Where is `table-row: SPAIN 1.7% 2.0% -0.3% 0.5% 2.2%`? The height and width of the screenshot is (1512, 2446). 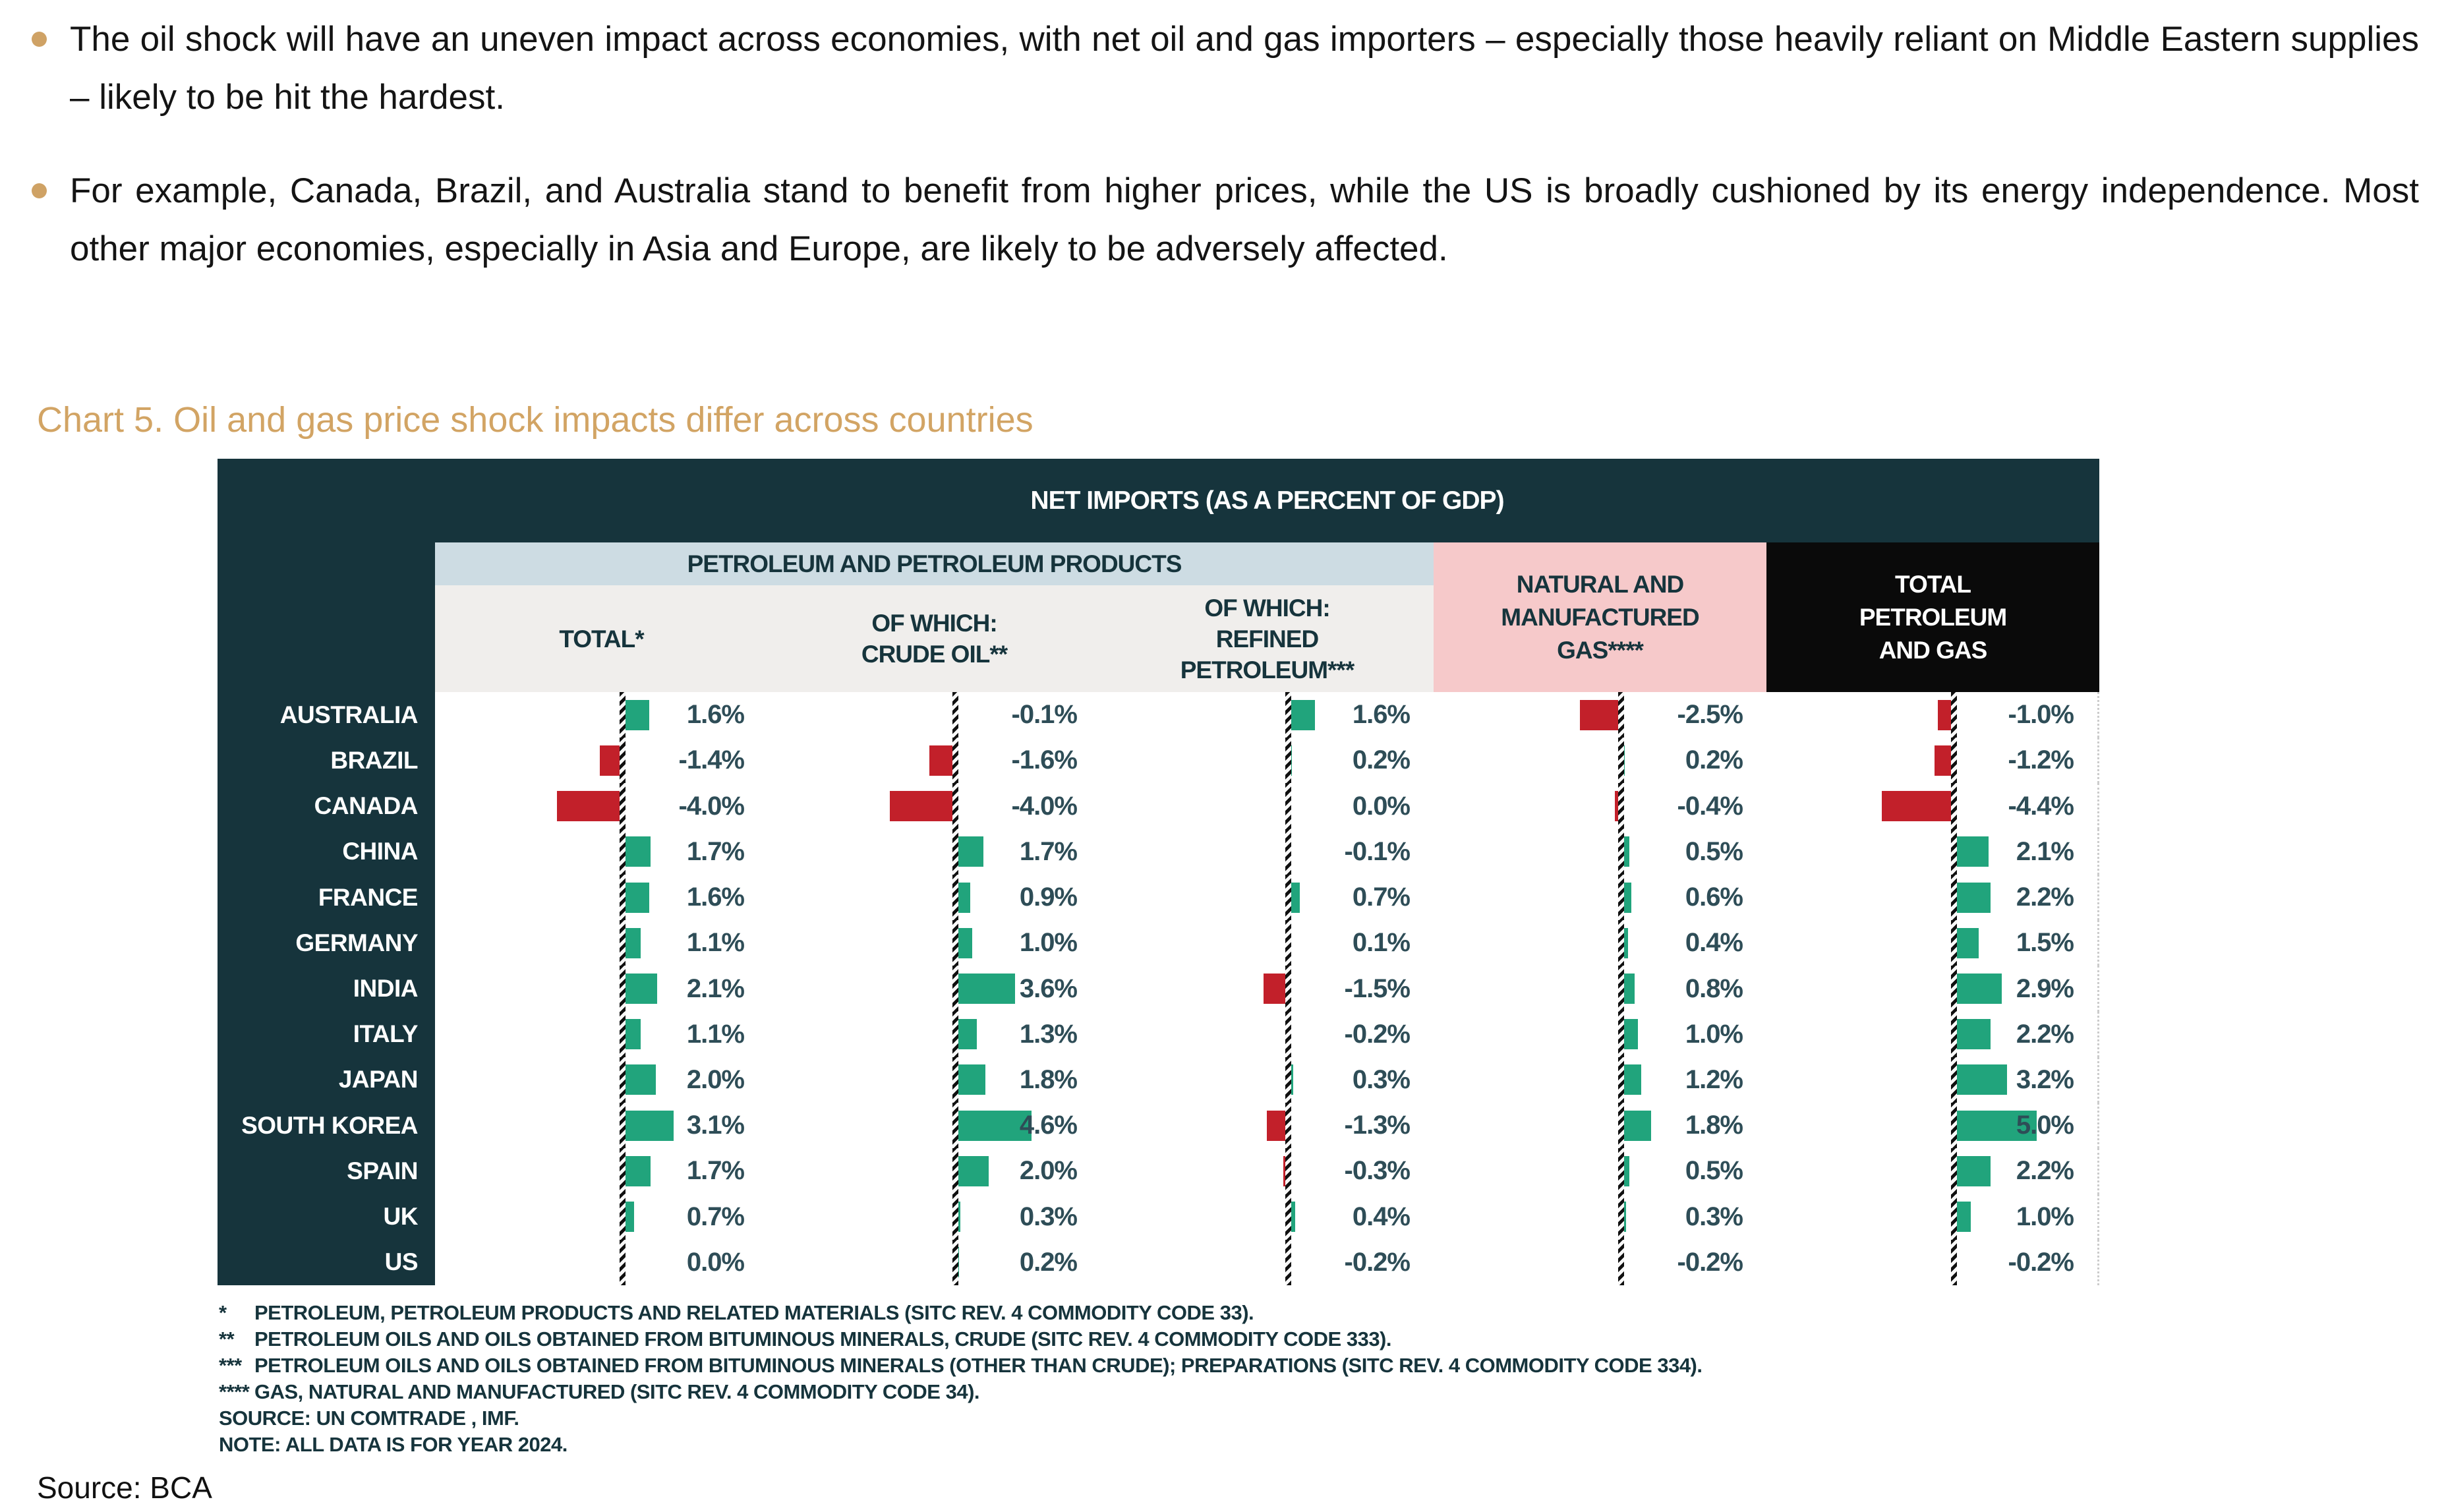
table-row: SPAIN 1.7% 2.0% -0.3% 0.5% 2.2% is located at coordinates (1158, 1171).